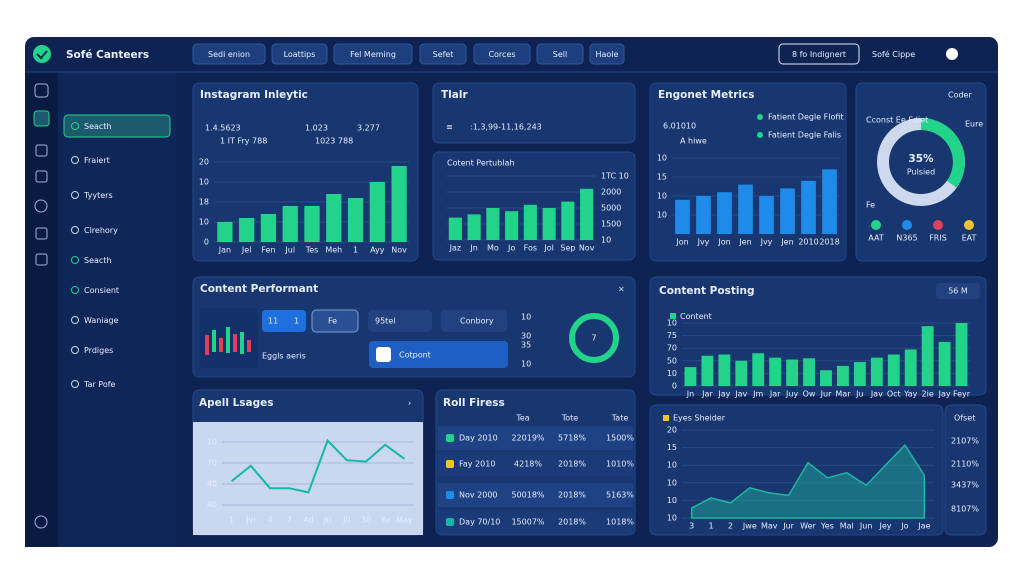 The image size is (1024, 585). I want to click on x-tick-label: 30, so click(366, 520).